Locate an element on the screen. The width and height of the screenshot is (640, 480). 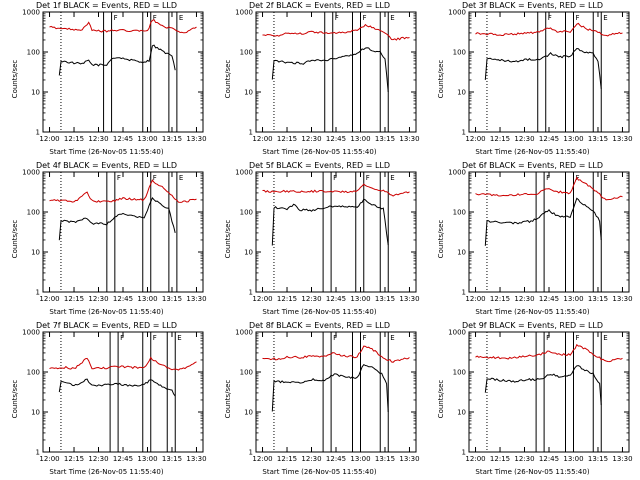
panel-title: Det 5f BLACK = Events, RED = LLD is located at coordinates (319, 165).